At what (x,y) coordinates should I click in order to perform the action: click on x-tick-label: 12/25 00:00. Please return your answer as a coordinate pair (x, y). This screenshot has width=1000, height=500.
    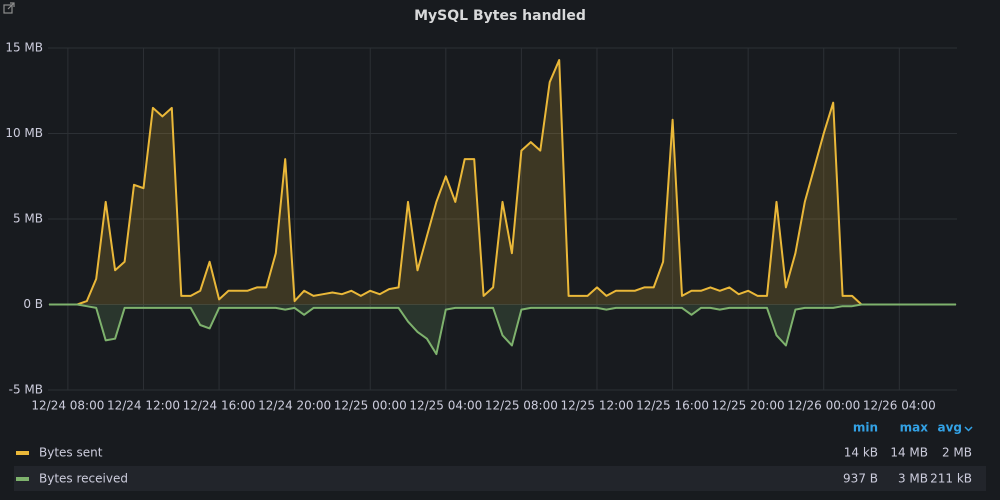
    Looking at the image, I should click on (370, 406).